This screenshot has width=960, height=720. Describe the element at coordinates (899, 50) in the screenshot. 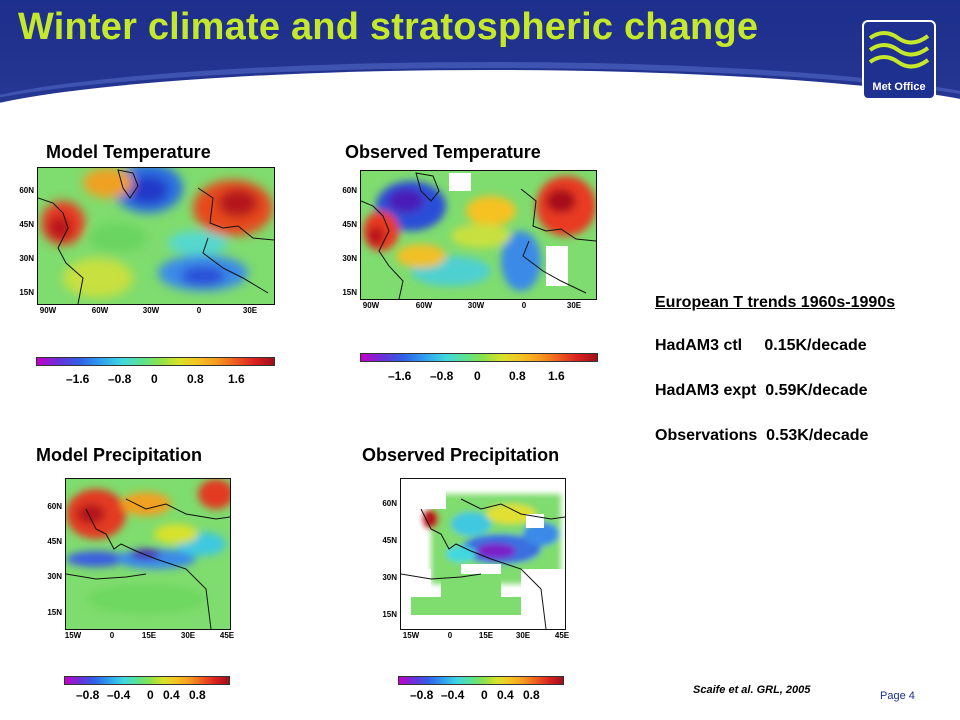

I see `waves-icon` at that location.